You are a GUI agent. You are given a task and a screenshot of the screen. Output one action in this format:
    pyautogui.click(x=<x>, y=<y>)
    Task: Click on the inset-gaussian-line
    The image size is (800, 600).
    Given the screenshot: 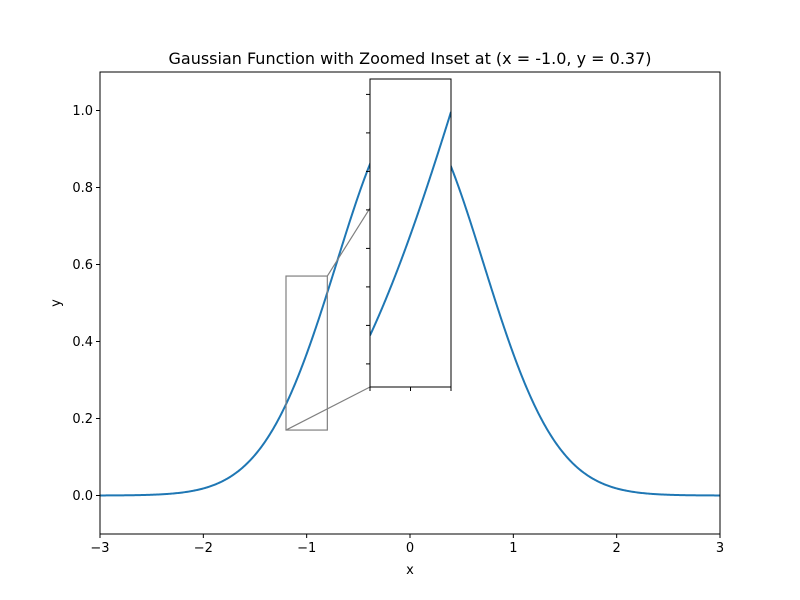 What is the action you would take?
    pyautogui.click(x=410, y=223)
    